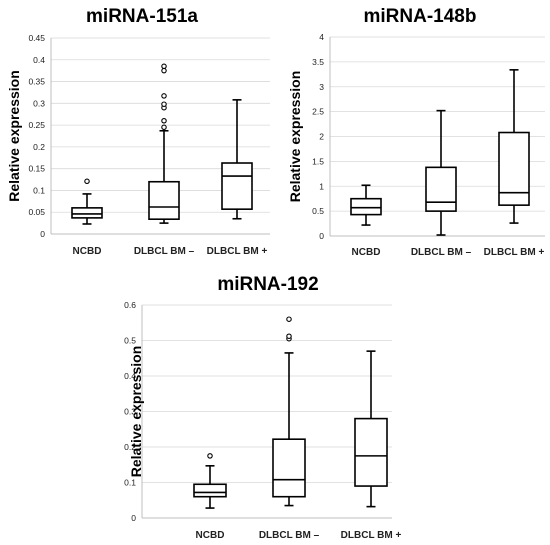 Image resolution: width=550 pixels, height=545 pixels. I want to click on chart-title: miRNA-151a, so click(142, 16).